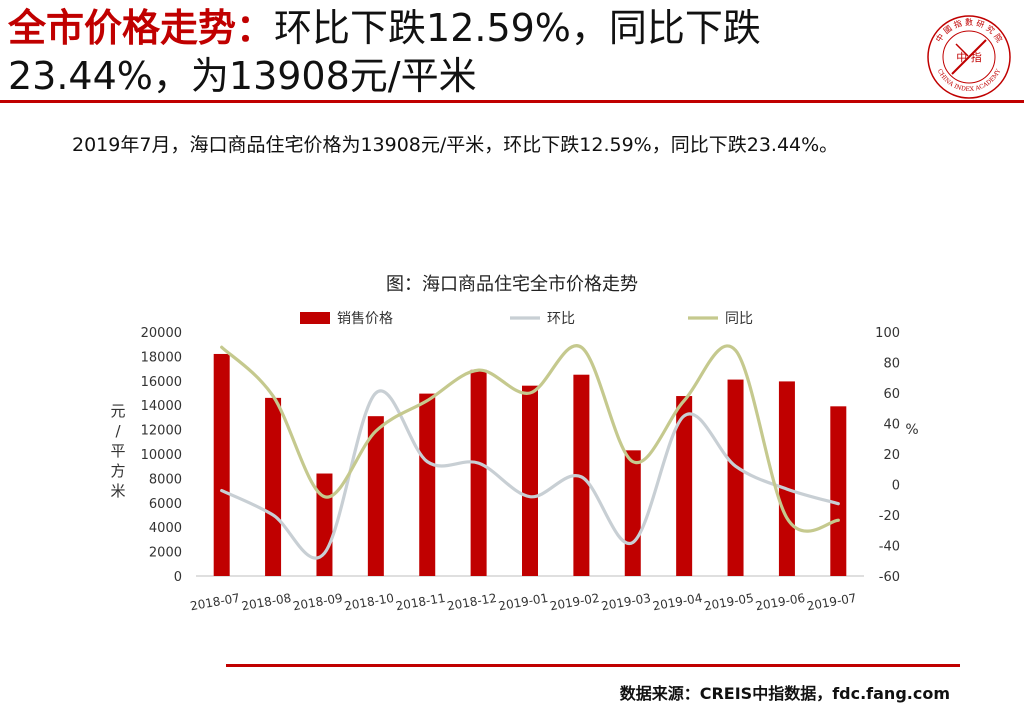 The height and width of the screenshot is (709, 1024). What do you see at coordinates (911, 430) in the screenshot?
I see `y2-axis-label: %` at bounding box center [911, 430].